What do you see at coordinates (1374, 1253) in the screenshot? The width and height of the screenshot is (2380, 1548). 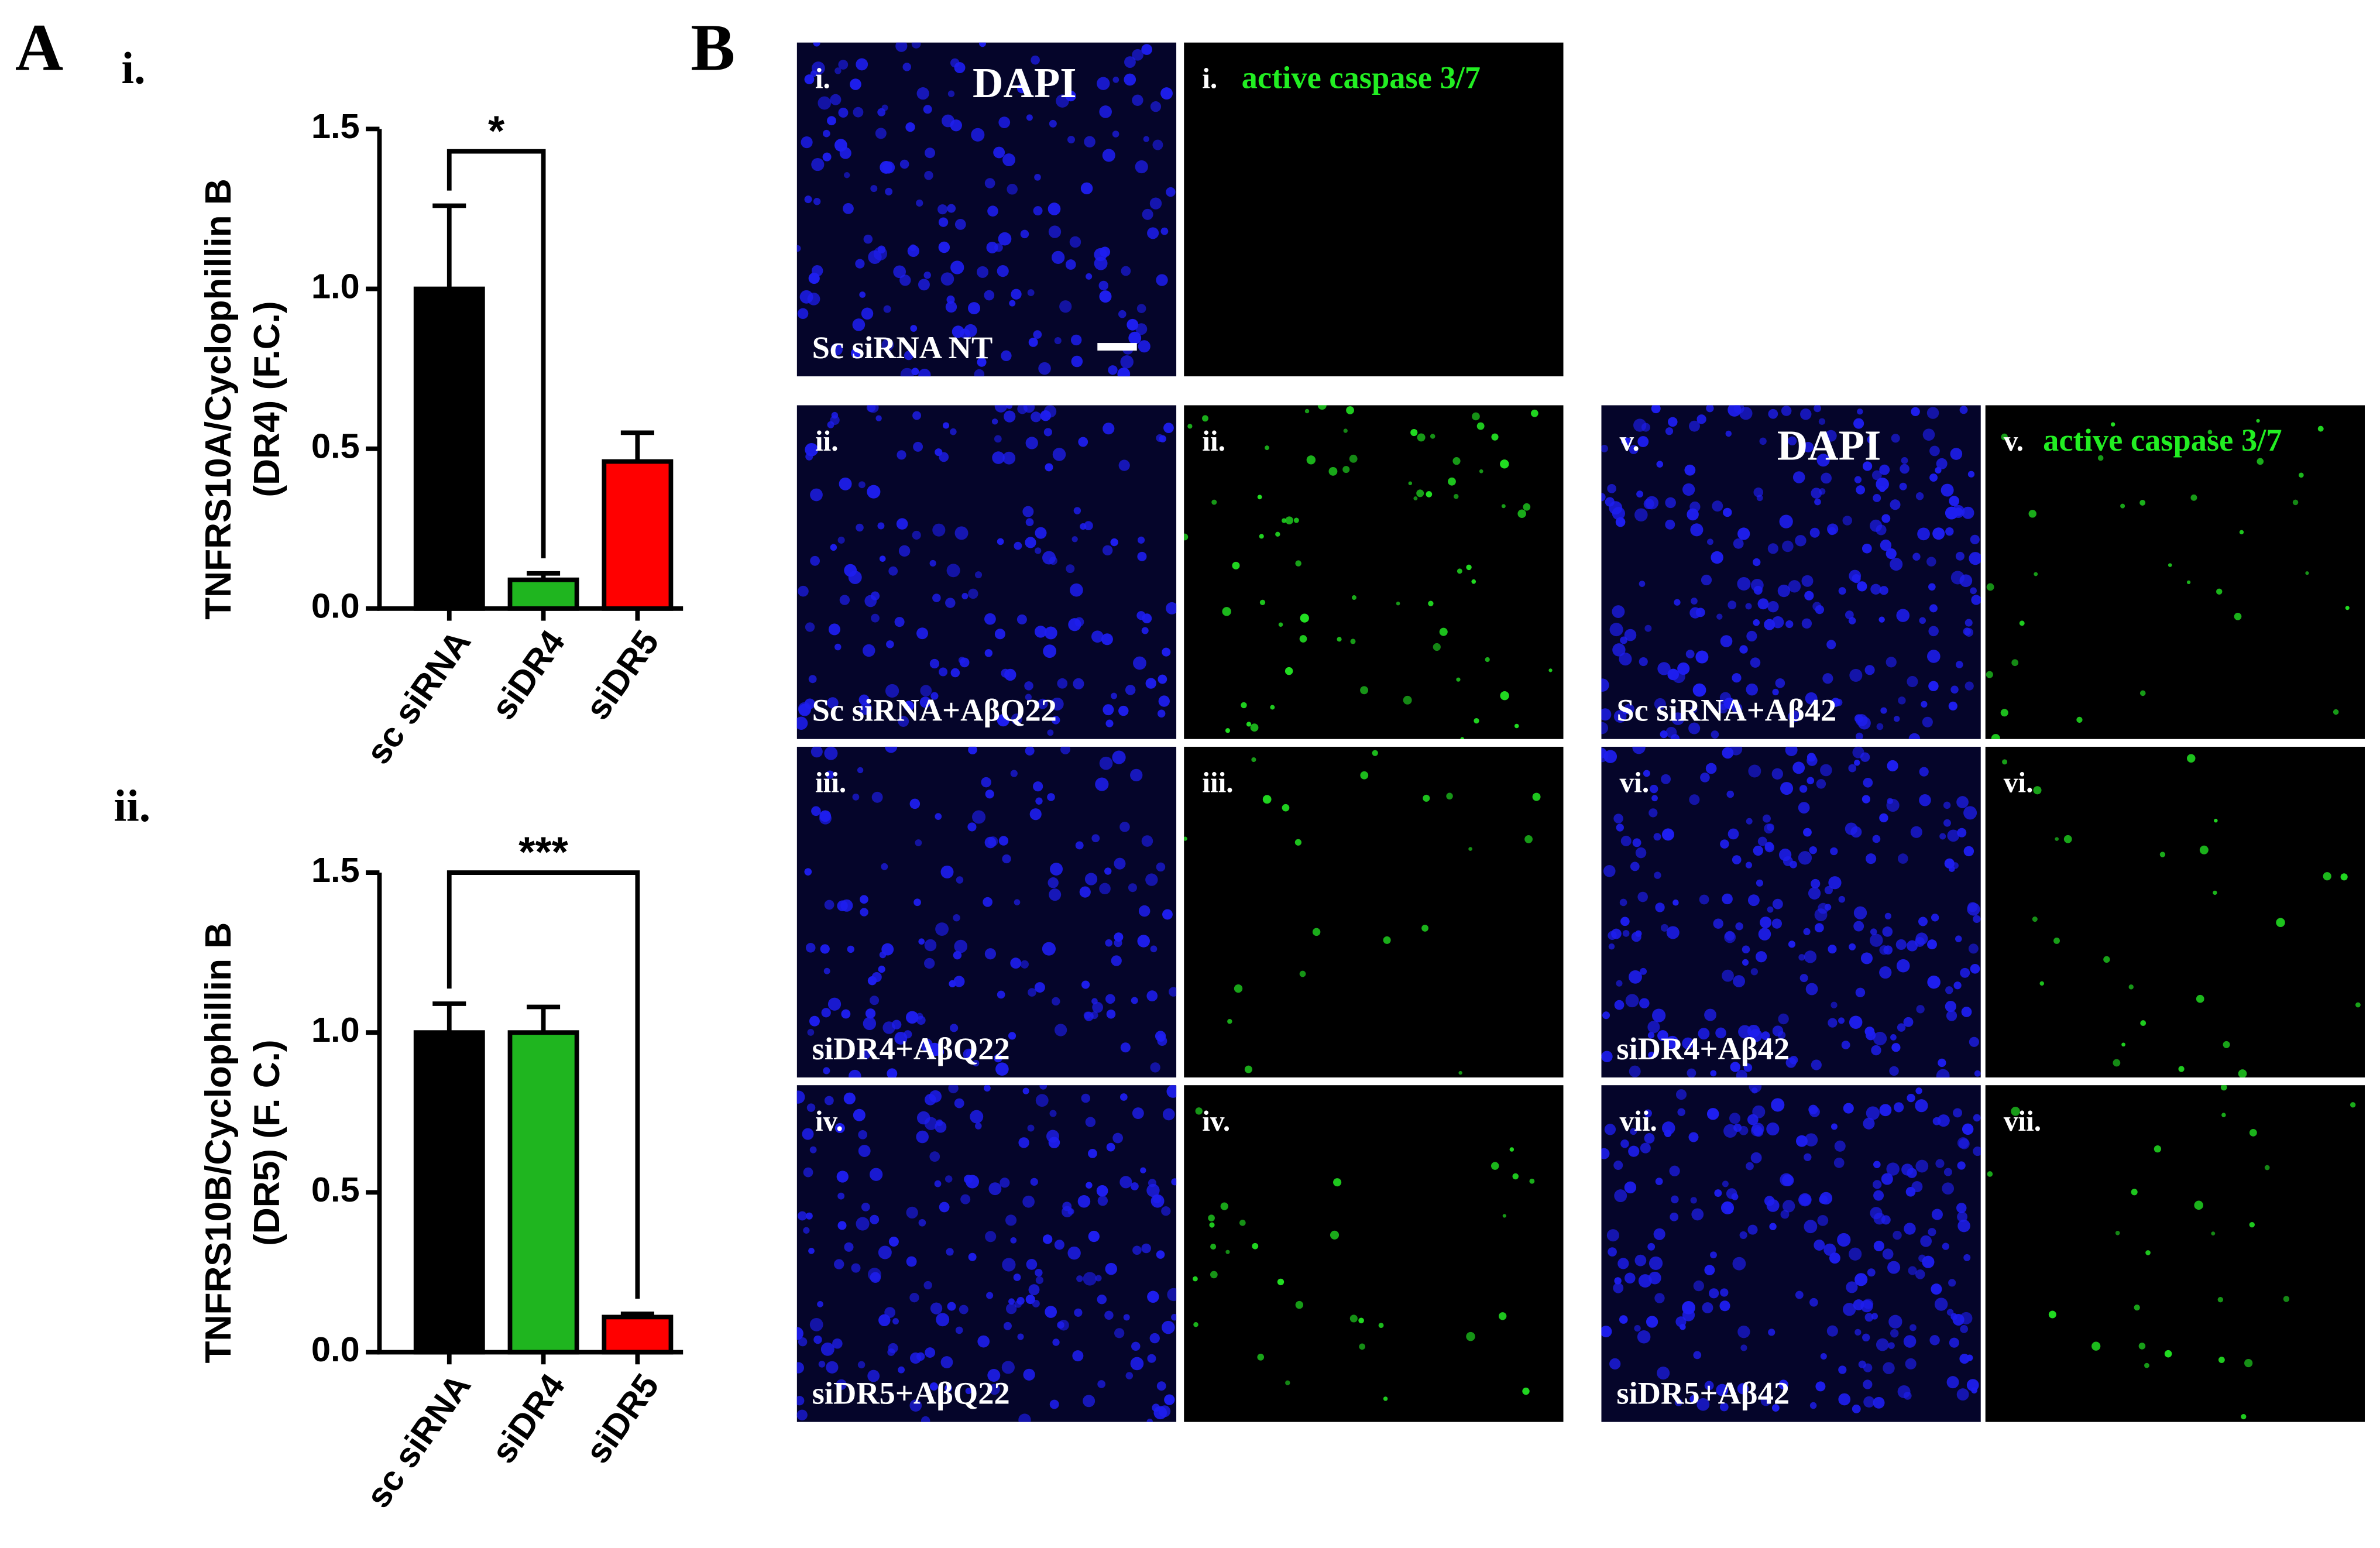 I see `micrograph-bg` at bounding box center [1374, 1253].